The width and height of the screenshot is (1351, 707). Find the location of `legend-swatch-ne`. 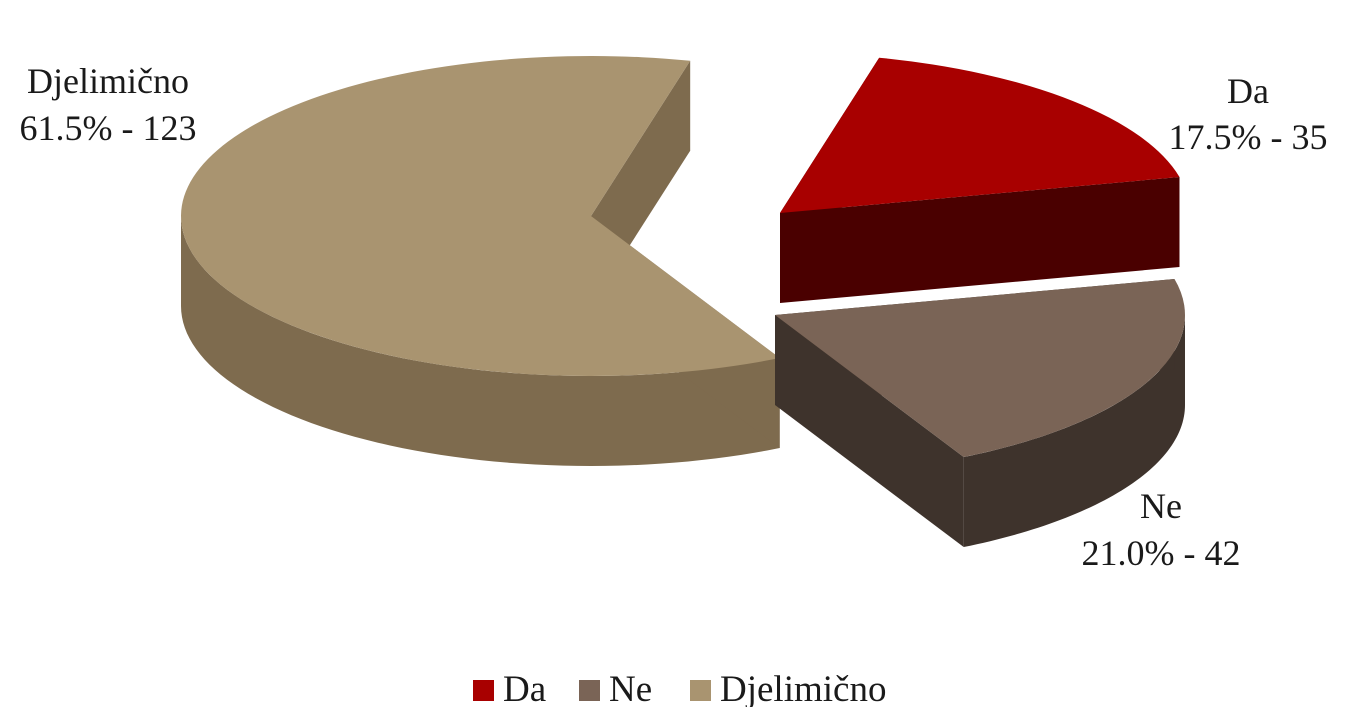

legend-swatch-ne is located at coordinates (589, 690).